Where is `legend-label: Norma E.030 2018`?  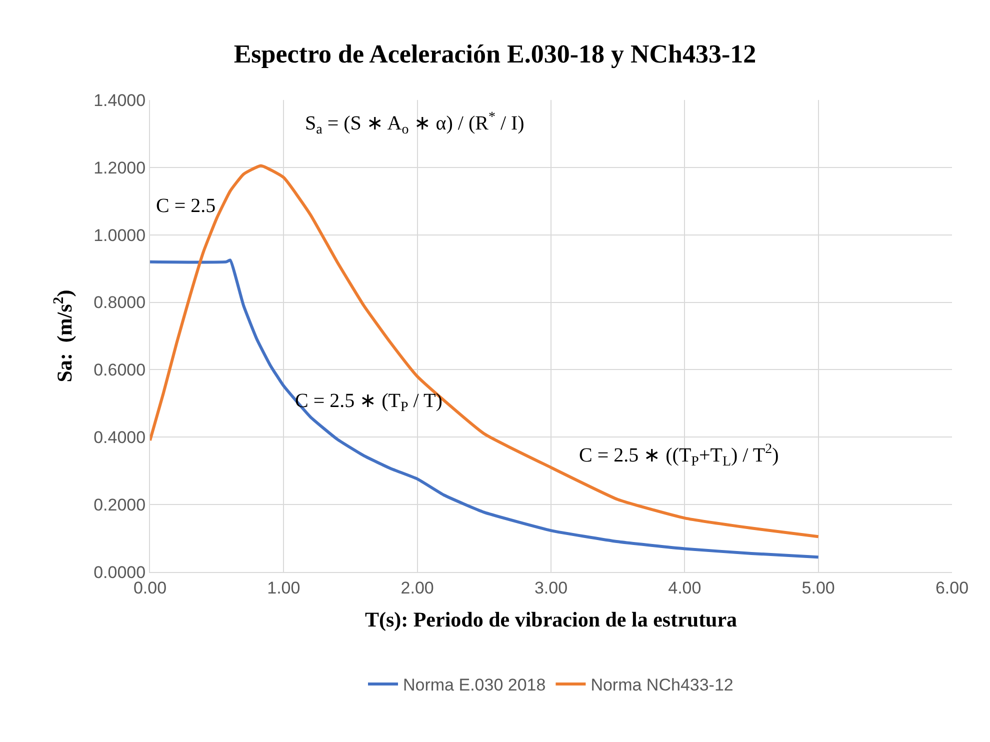
legend-label: Norma E.030 2018 is located at coordinates (474, 685).